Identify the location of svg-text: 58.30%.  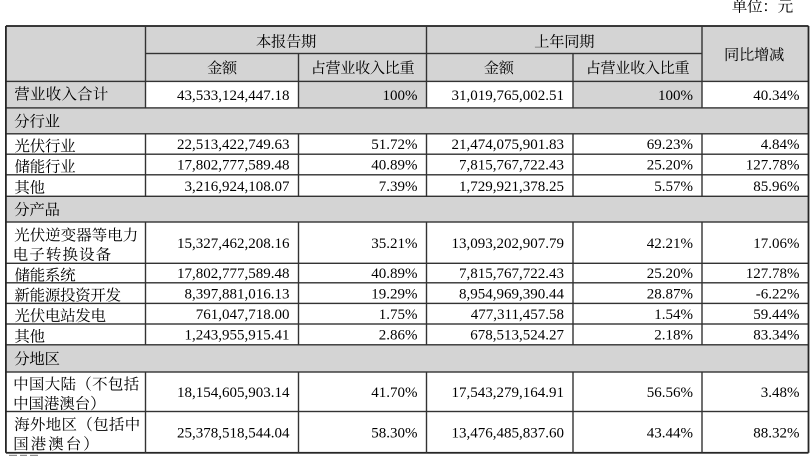
(394, 433).